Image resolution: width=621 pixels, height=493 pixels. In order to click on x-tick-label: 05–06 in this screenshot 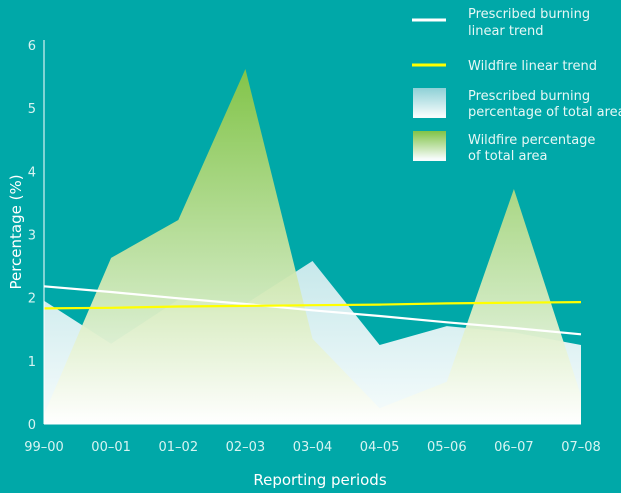, I will do `click(447, 447)`.